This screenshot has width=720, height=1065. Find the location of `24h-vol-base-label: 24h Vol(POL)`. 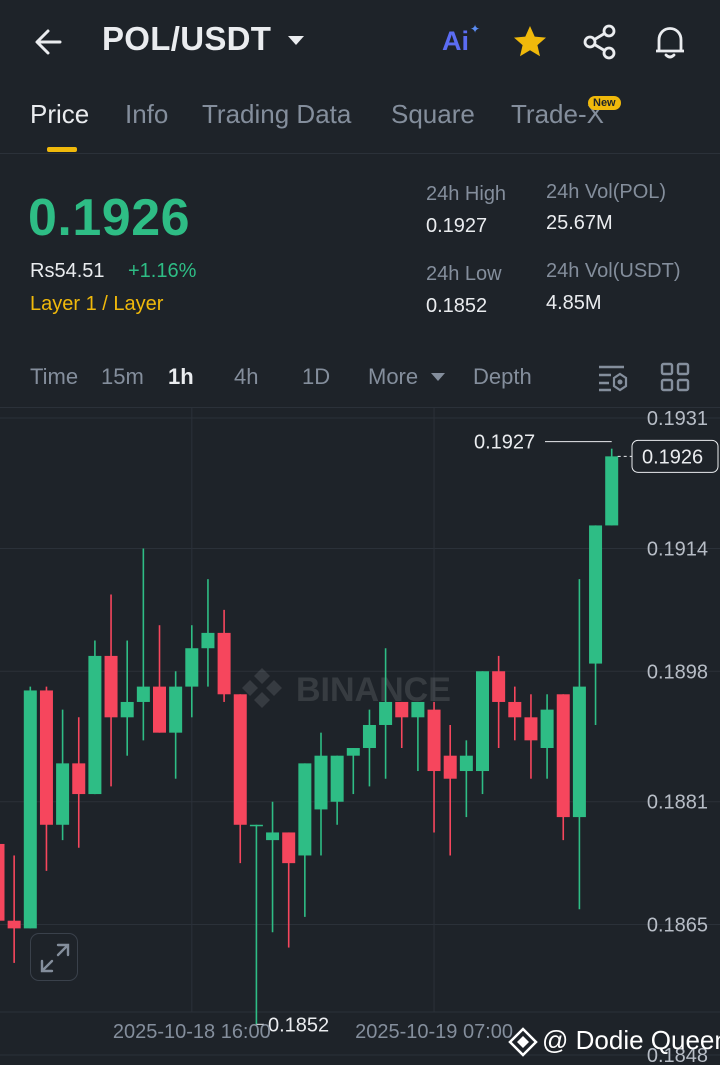

24h-vol-base-label: 24h Vol(POL) is located at coordinates (606, 192).